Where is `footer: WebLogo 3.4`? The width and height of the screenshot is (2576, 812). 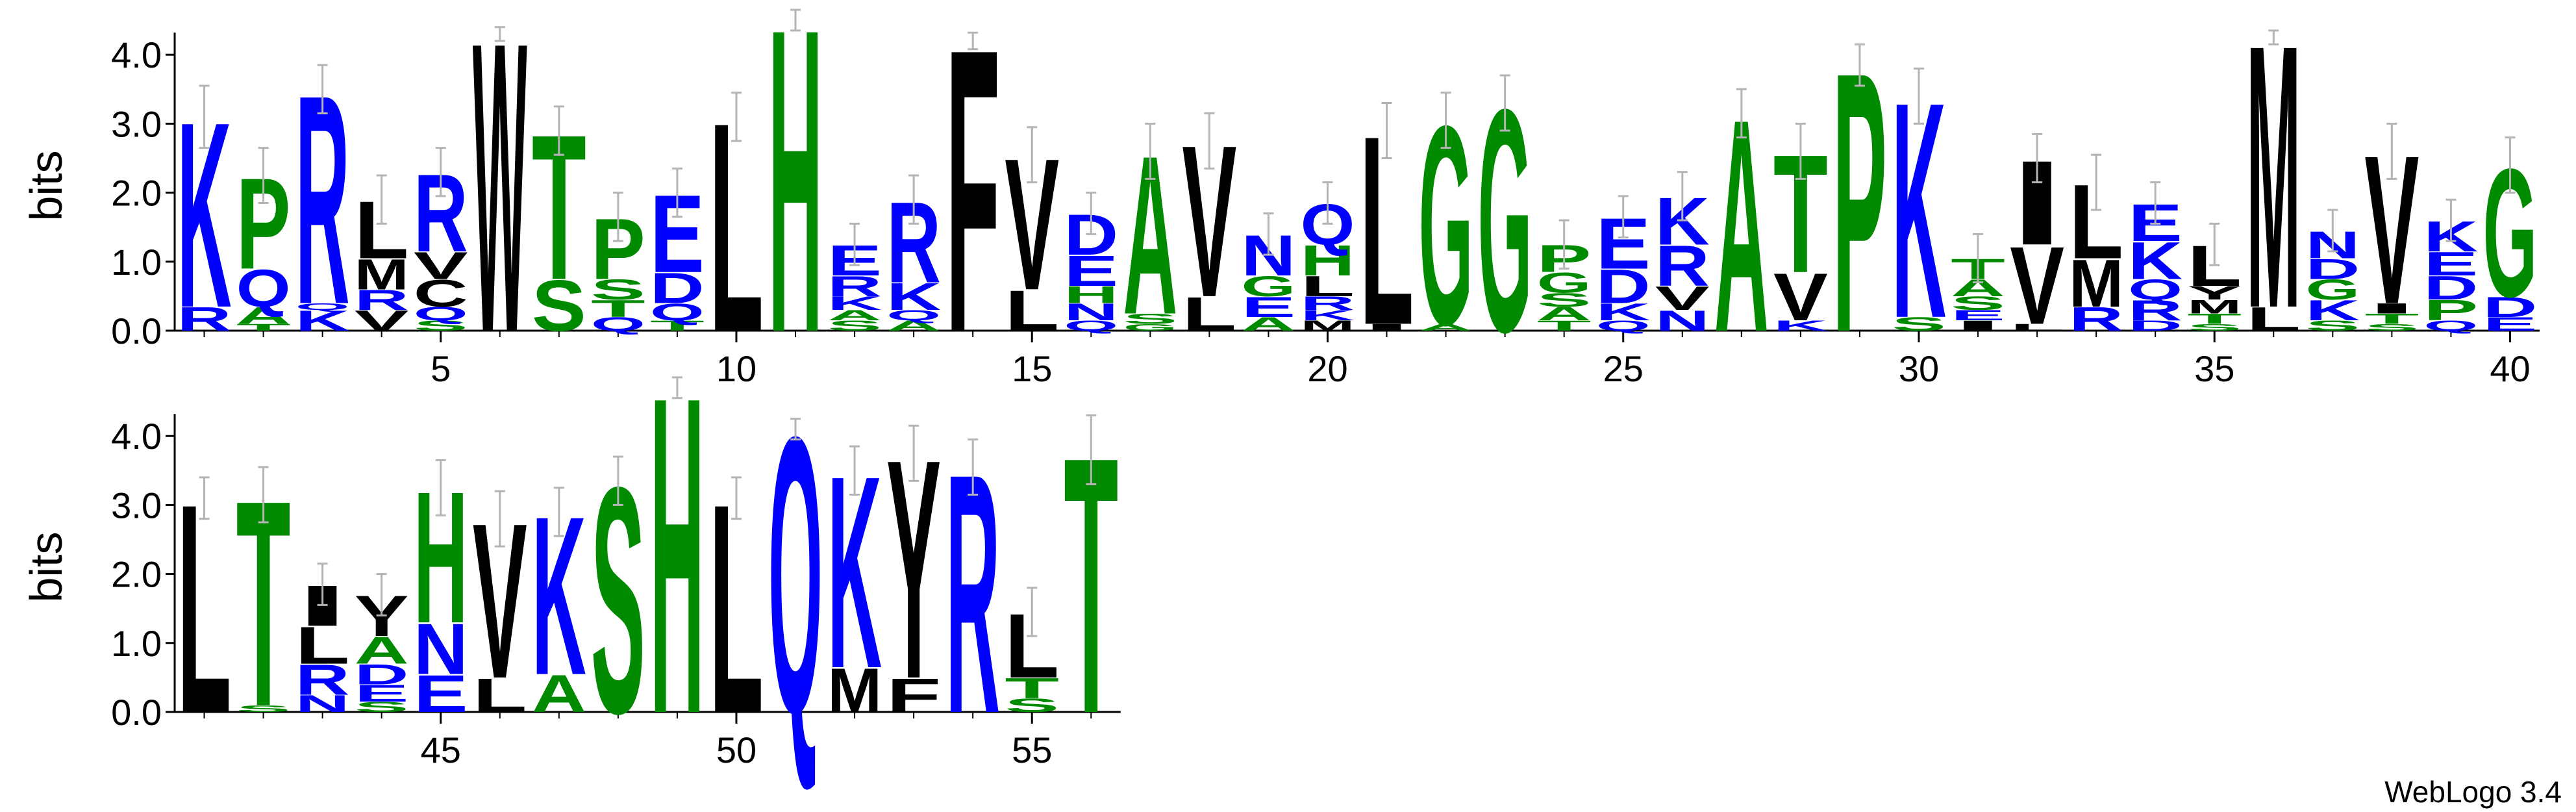
footer: WebLogo 3.4 is located at coordinates (2473, 792).